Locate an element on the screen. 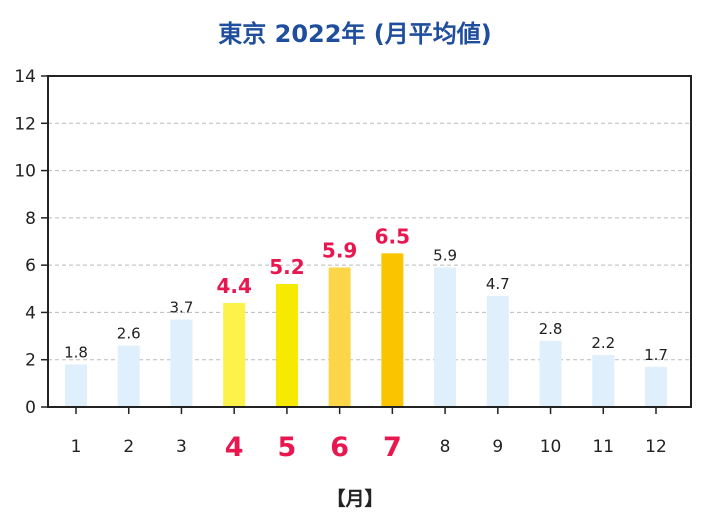 The height and width of the screenshot is (530, 710). value-label: 1.8 is located at coordinates (76, 352).